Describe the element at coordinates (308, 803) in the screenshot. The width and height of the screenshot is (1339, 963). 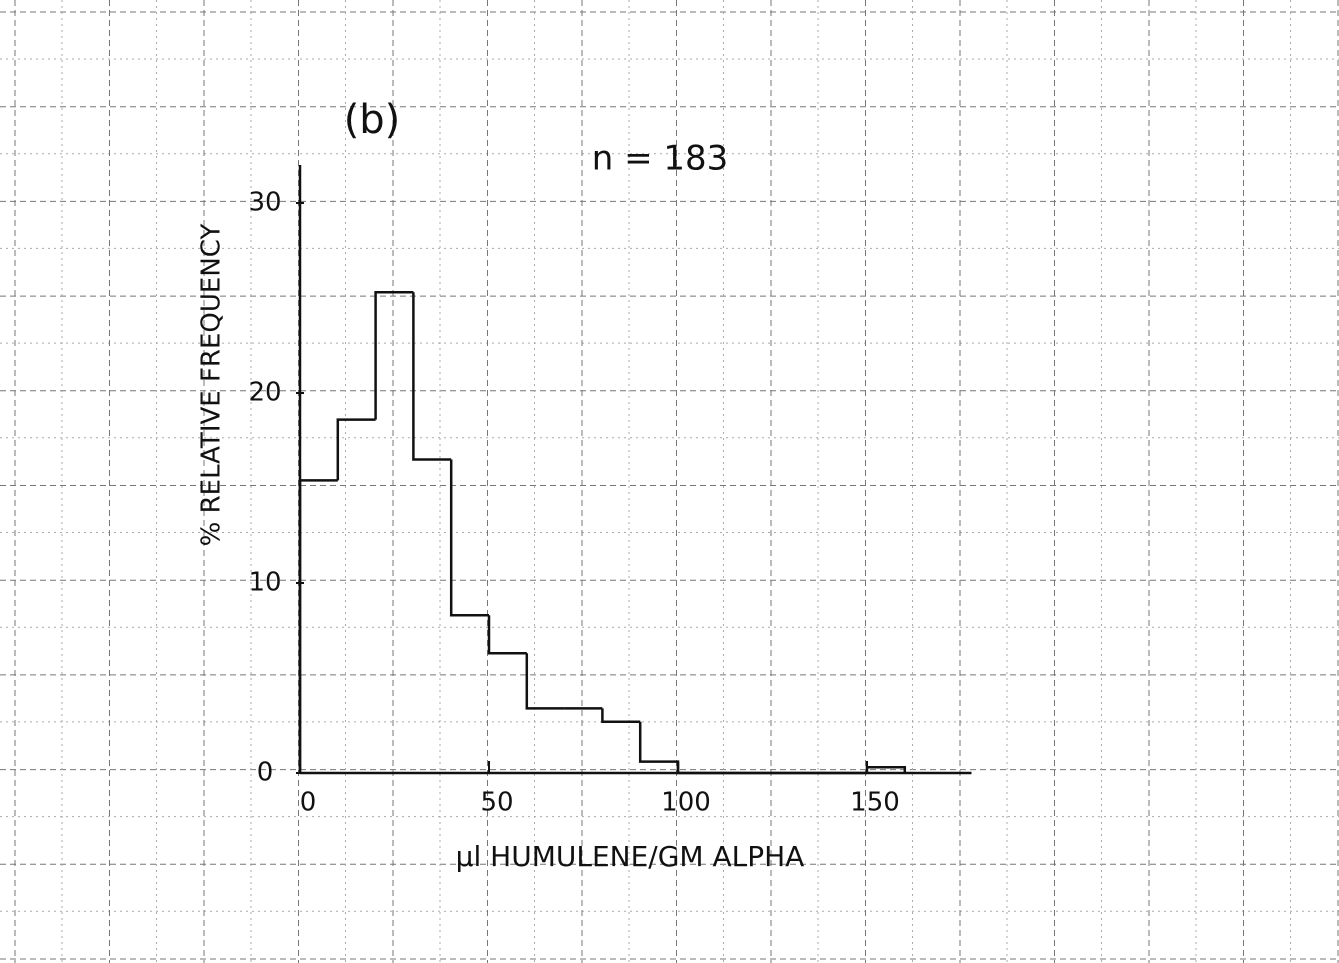
I see `x-tick-label: 0` at that location.